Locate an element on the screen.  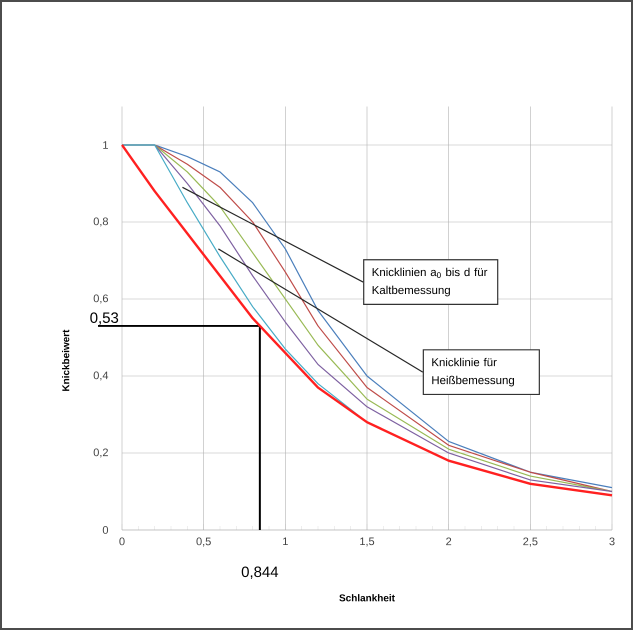
y-tick-label: 0,8 is located at coordinates (101, 222).